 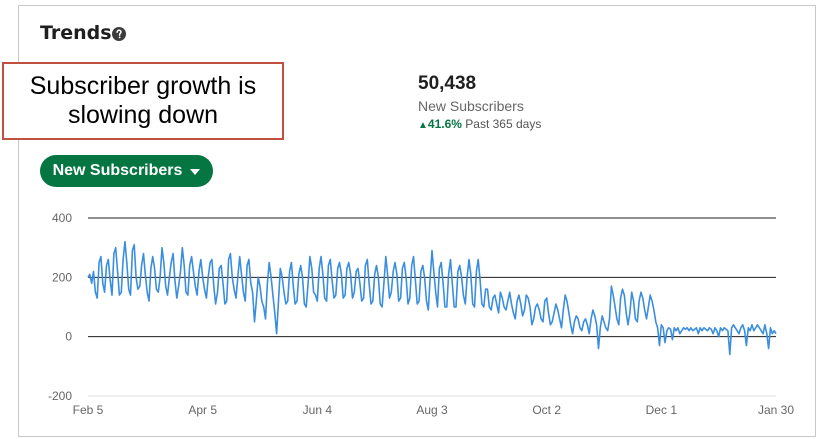 I want to click on y-tick-label: -200, so click(x=60, y=396).